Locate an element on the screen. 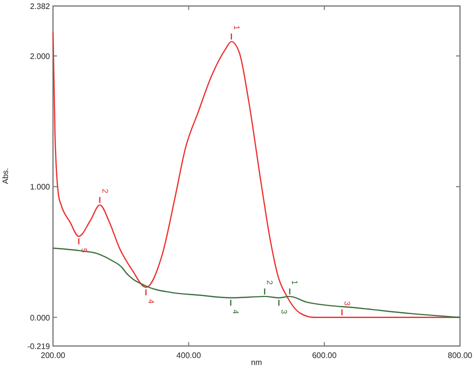 This screenshot has height=366, width=474. y-tick-label: 2.000 is located at coordinates (40, 56).